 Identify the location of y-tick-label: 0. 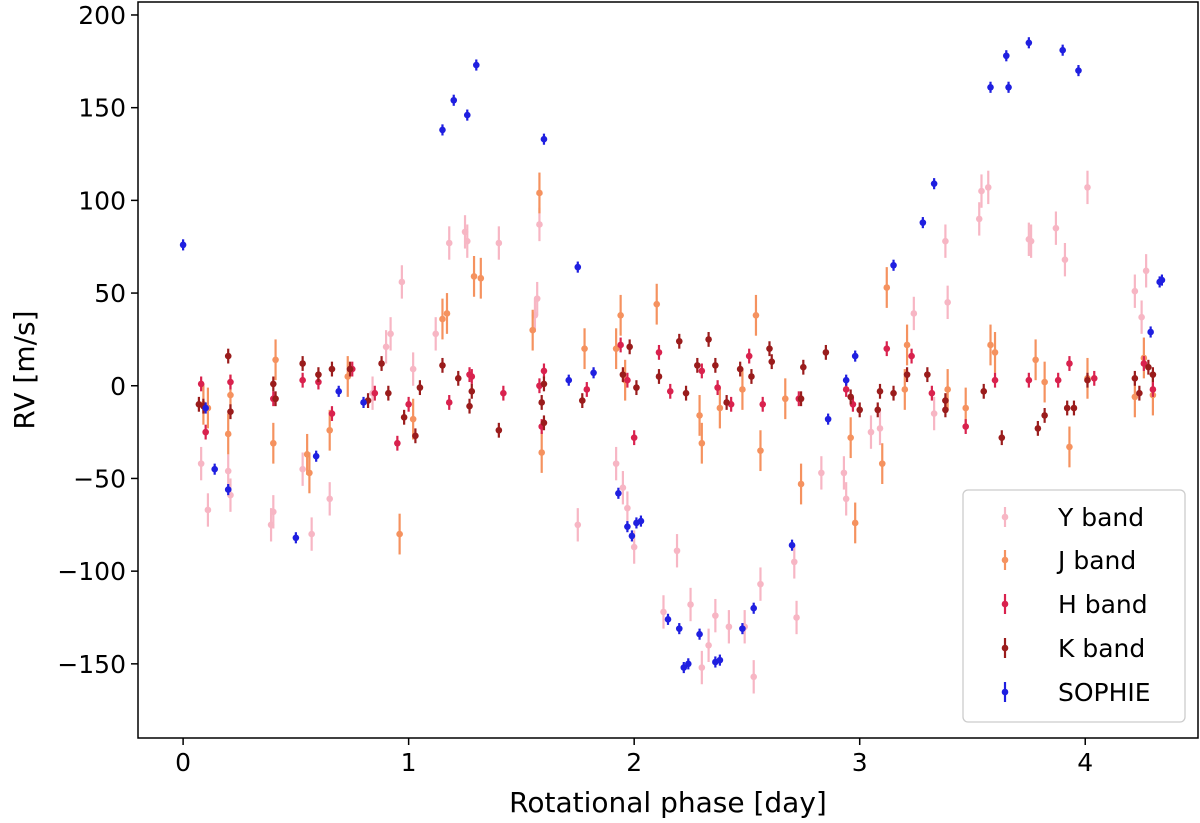
(118, 386).